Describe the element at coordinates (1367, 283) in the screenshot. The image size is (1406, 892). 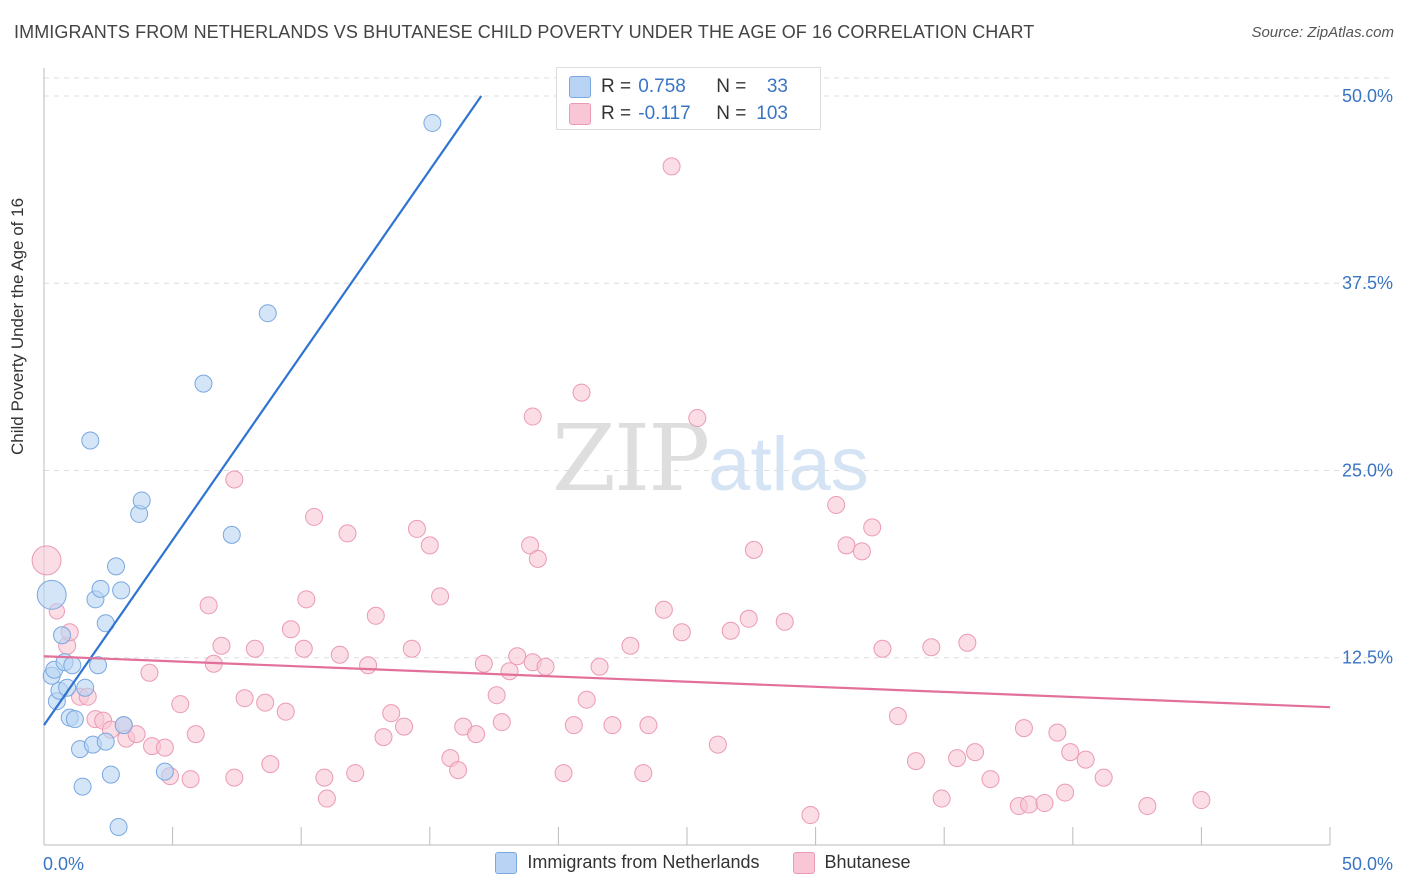
I see `y-tick-label: 37.5%` at that location.